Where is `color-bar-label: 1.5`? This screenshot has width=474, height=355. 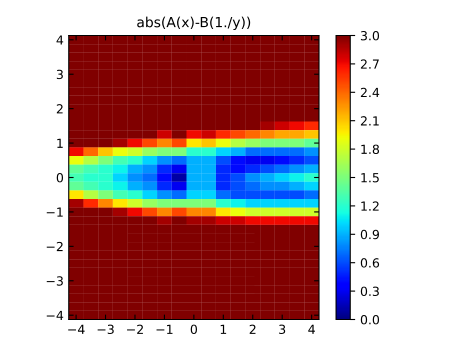 color-bar-label: 1.5 is located at coordinates (370, 177).